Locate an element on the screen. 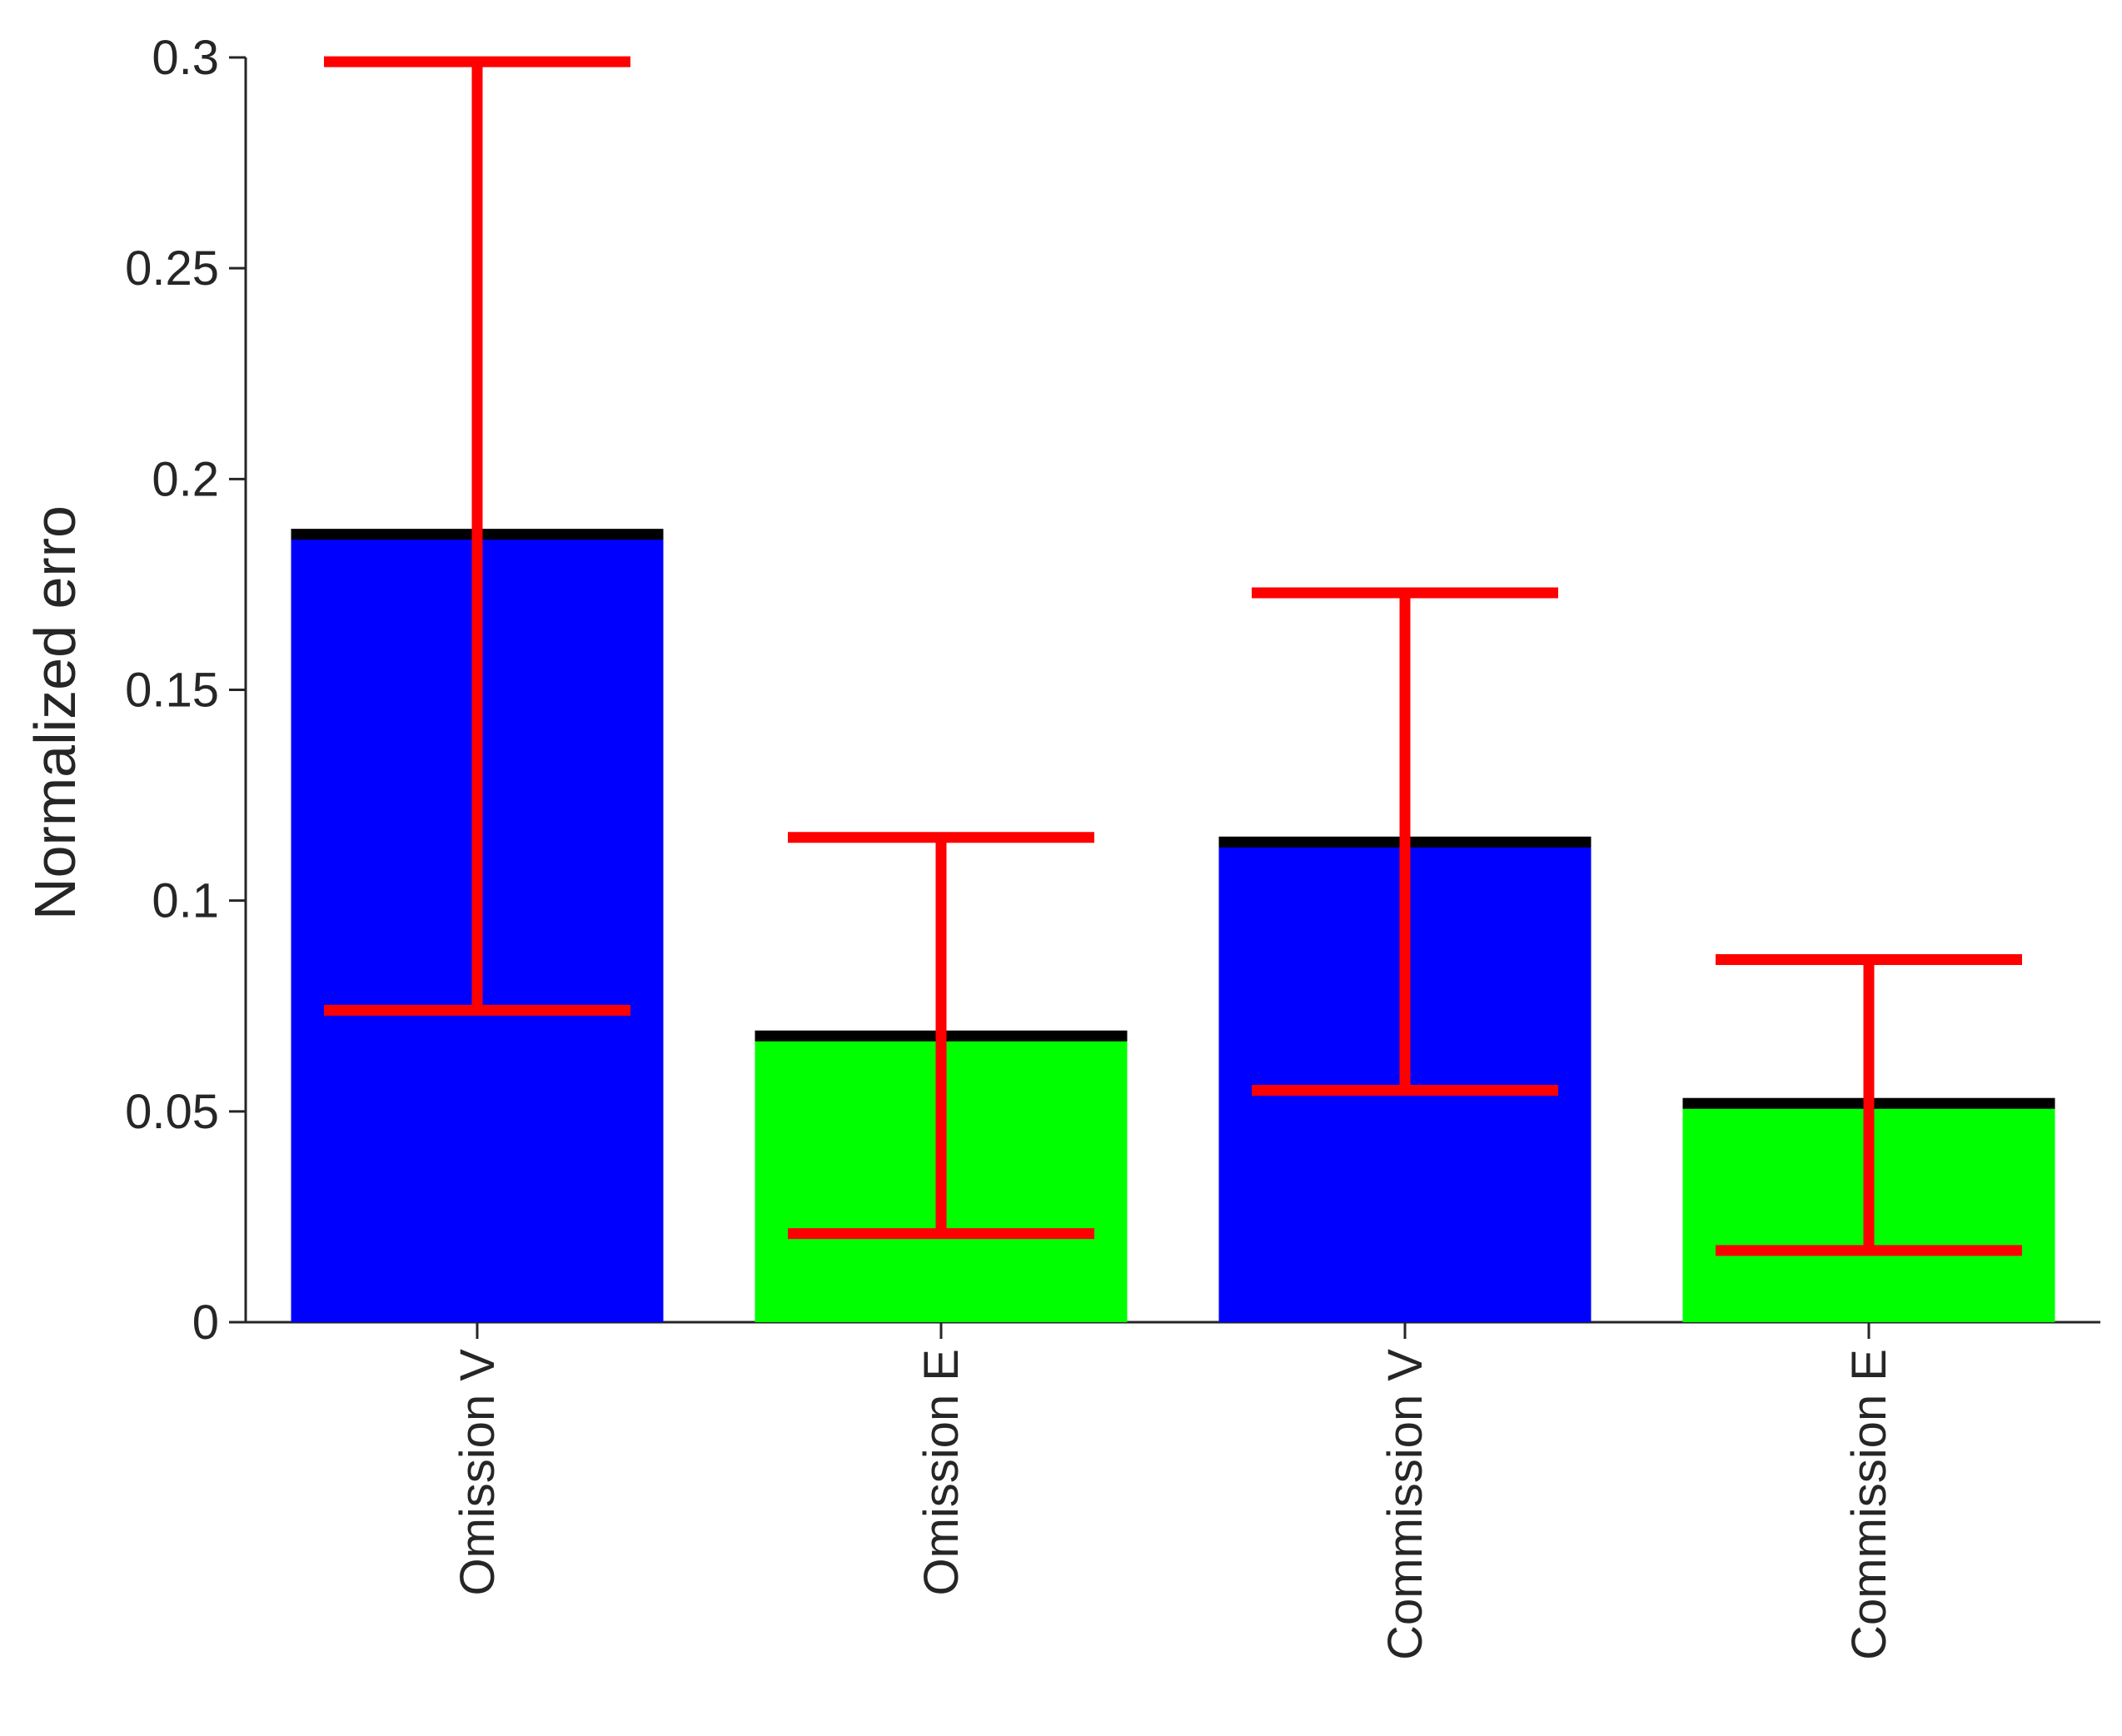  x-tick-label: Omission V is located at coordinates (478, 1472).